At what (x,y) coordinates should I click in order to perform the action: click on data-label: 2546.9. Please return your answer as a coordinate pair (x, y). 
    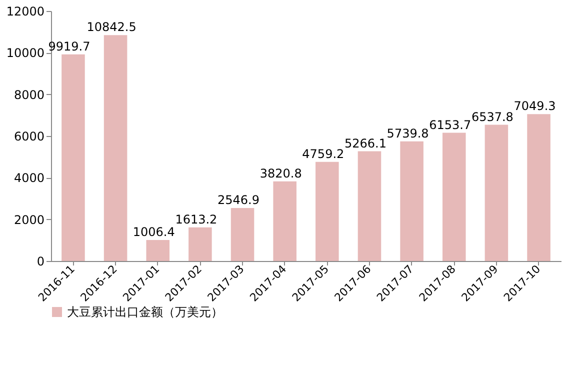
    Looking at the image, I should click on (239, 199).